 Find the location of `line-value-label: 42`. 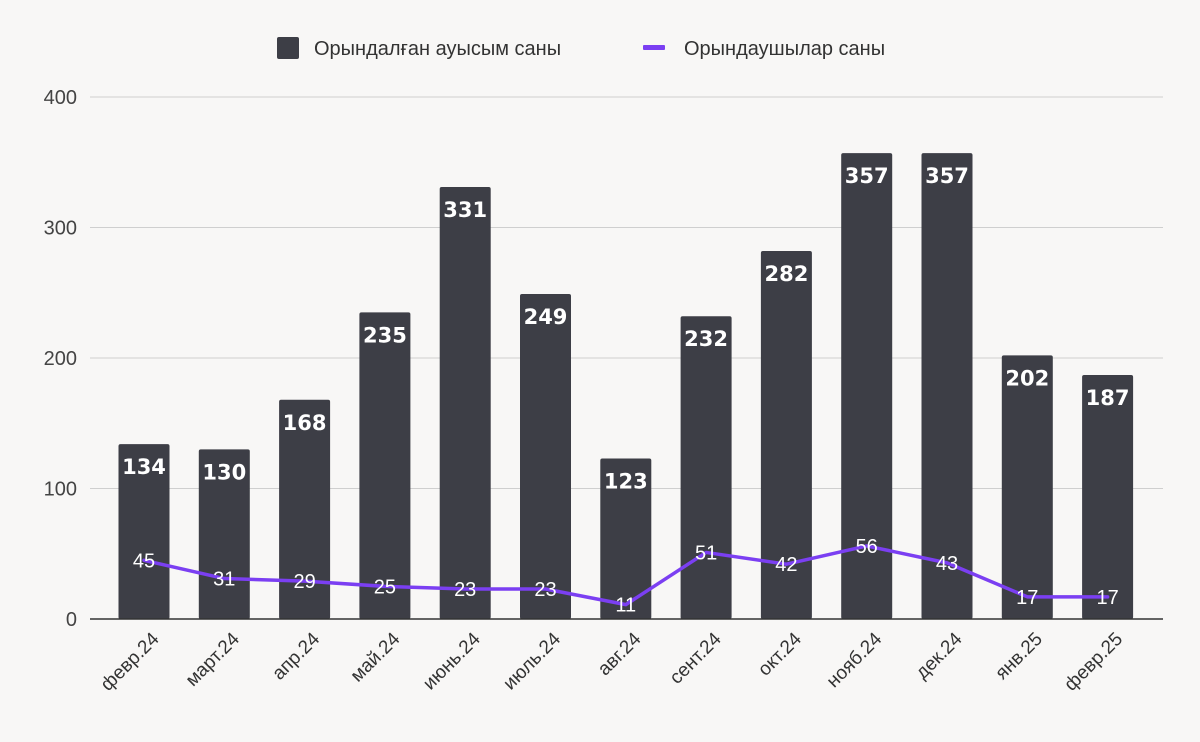

line-value-label: 42 is located at coordinates (786, 565).